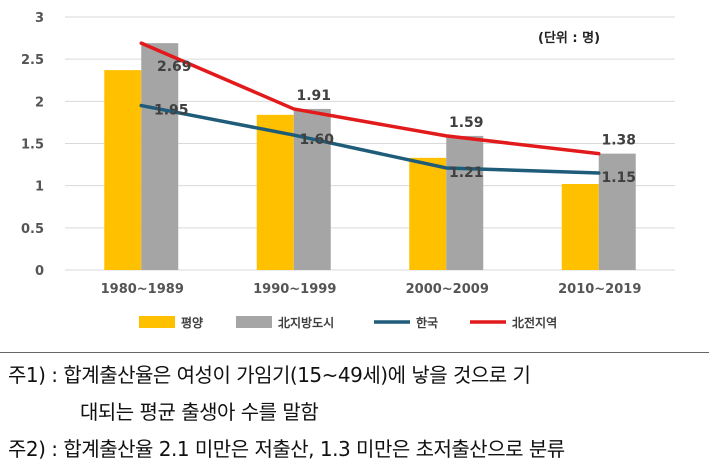  I want to click on x-tick-label: 2000~2009, so click(447, 289).